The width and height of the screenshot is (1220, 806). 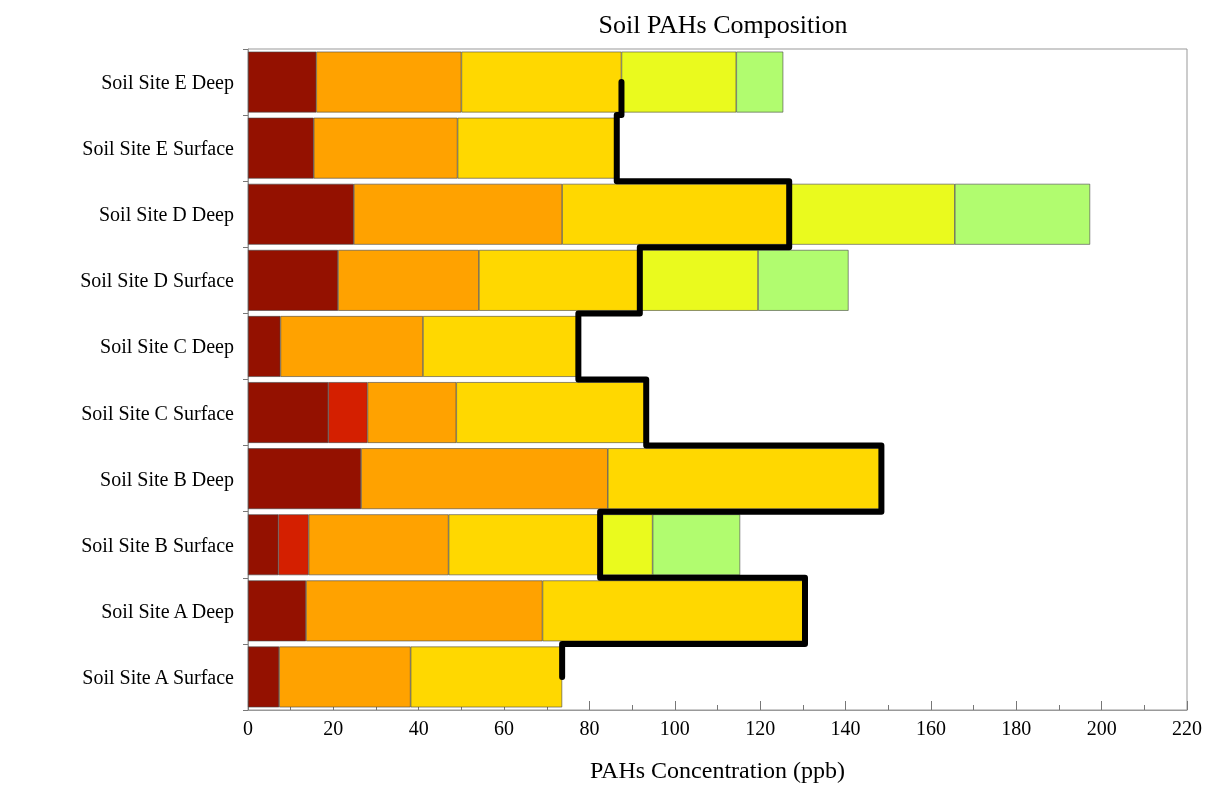 I want to click on y-tick-label: Soil Site E Deep, so click(x=167, y=83).